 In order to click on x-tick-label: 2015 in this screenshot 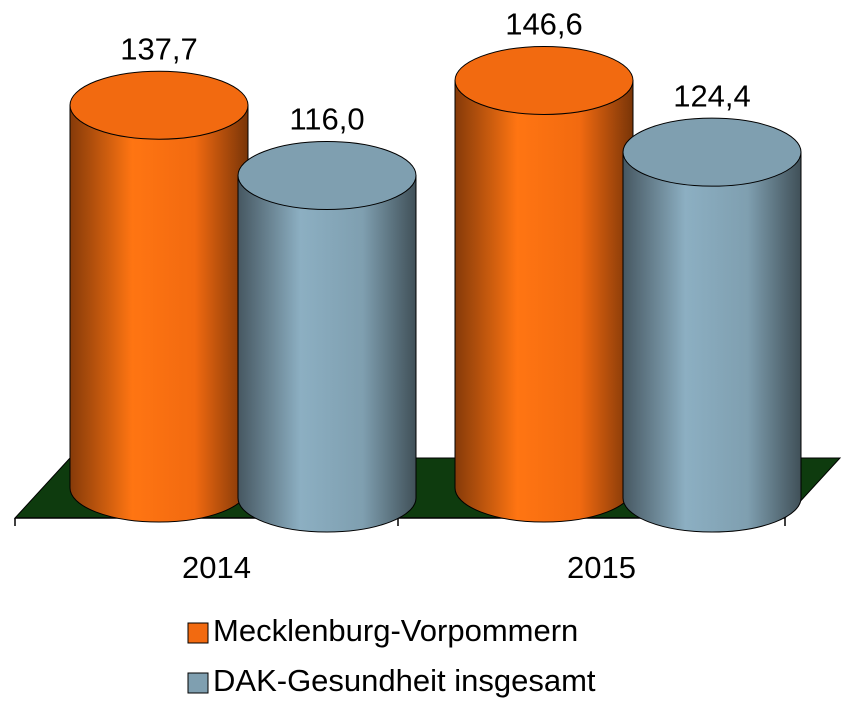, I will do `click(601, 567)`.